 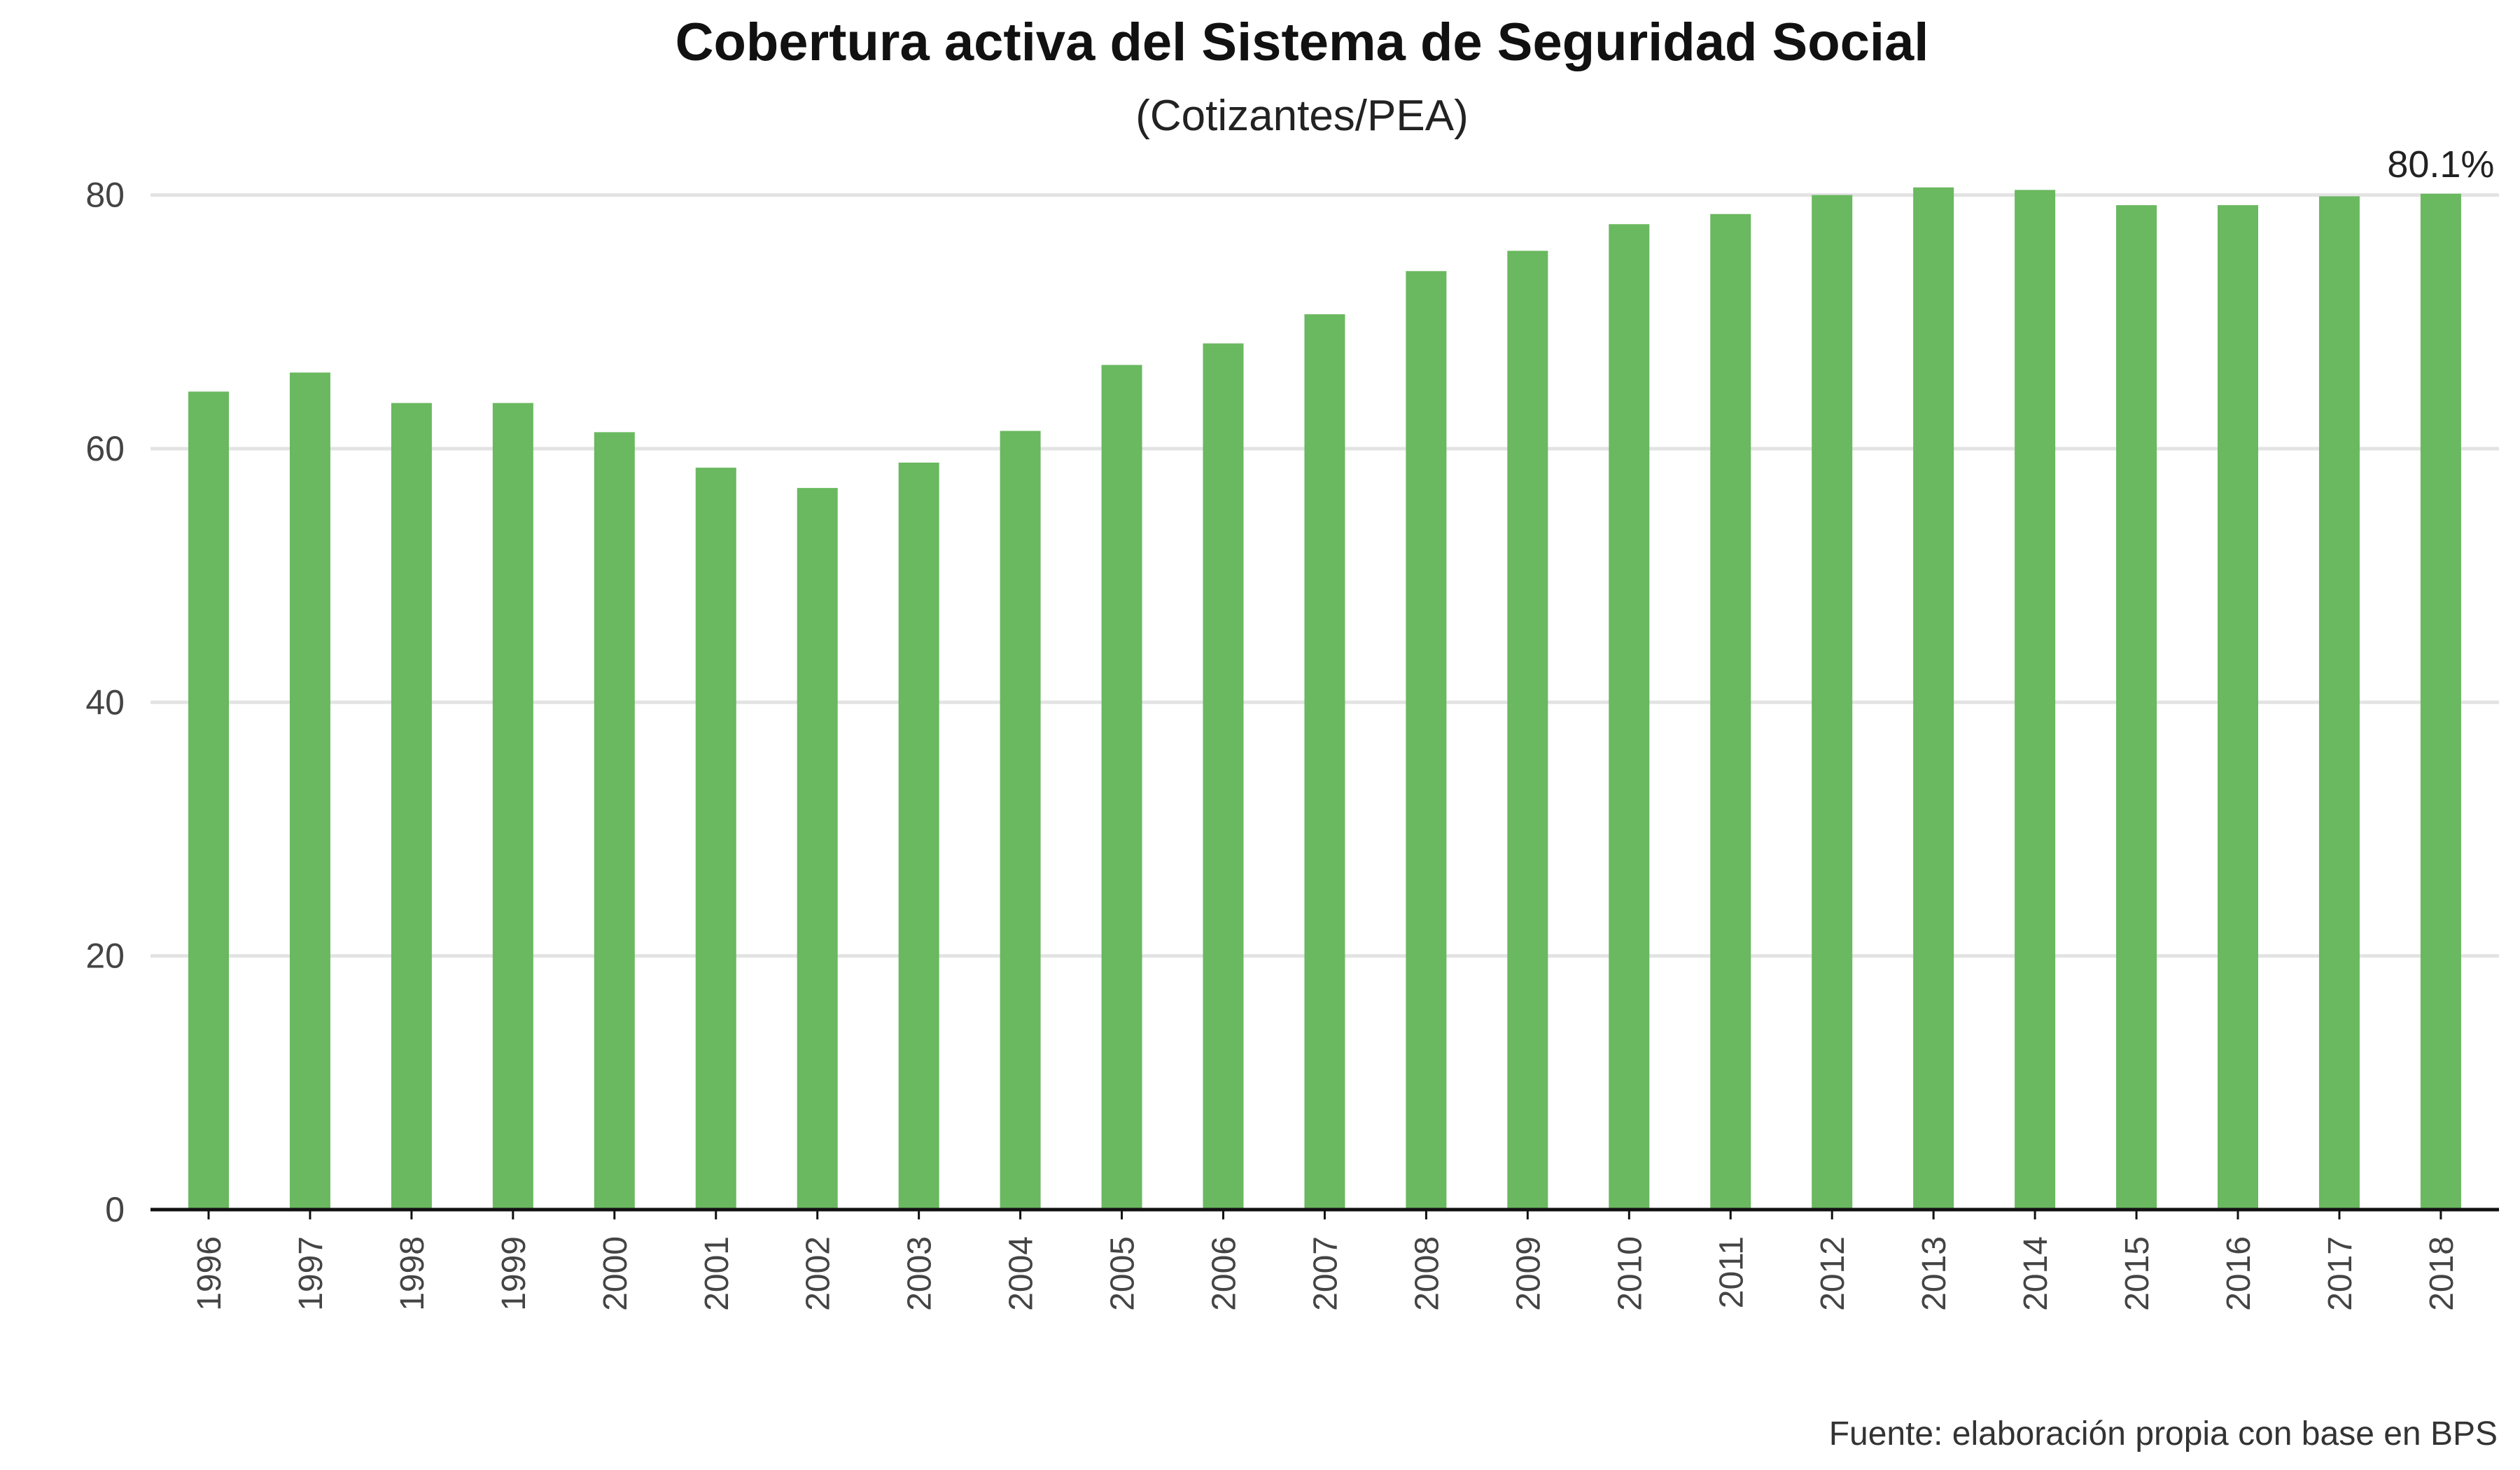 I want to click on x-tick-label: 1999, so click(x=514, y=1273).